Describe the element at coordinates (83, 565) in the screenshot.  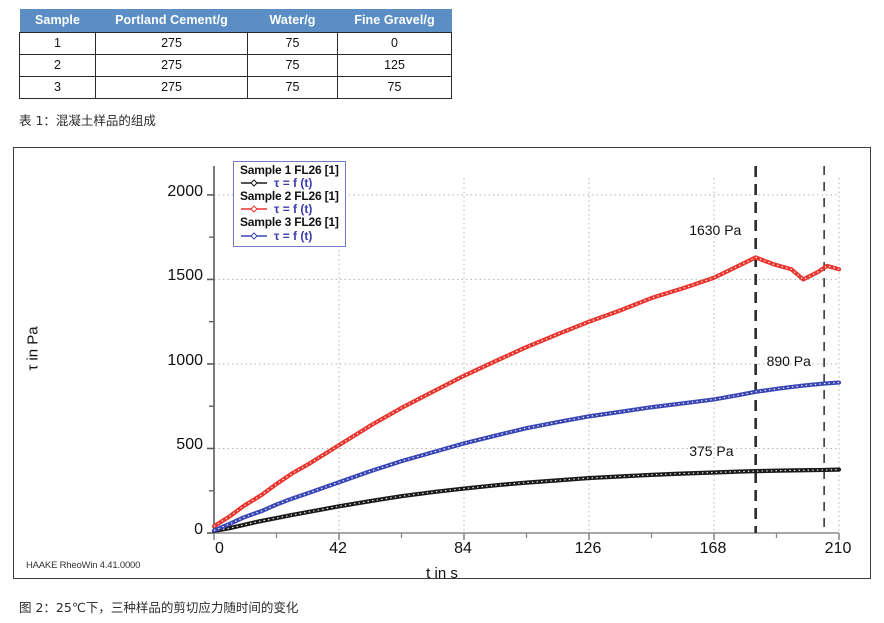
I see `software-version-label: HAAKE RheoWin 4.41.0000` at that location.